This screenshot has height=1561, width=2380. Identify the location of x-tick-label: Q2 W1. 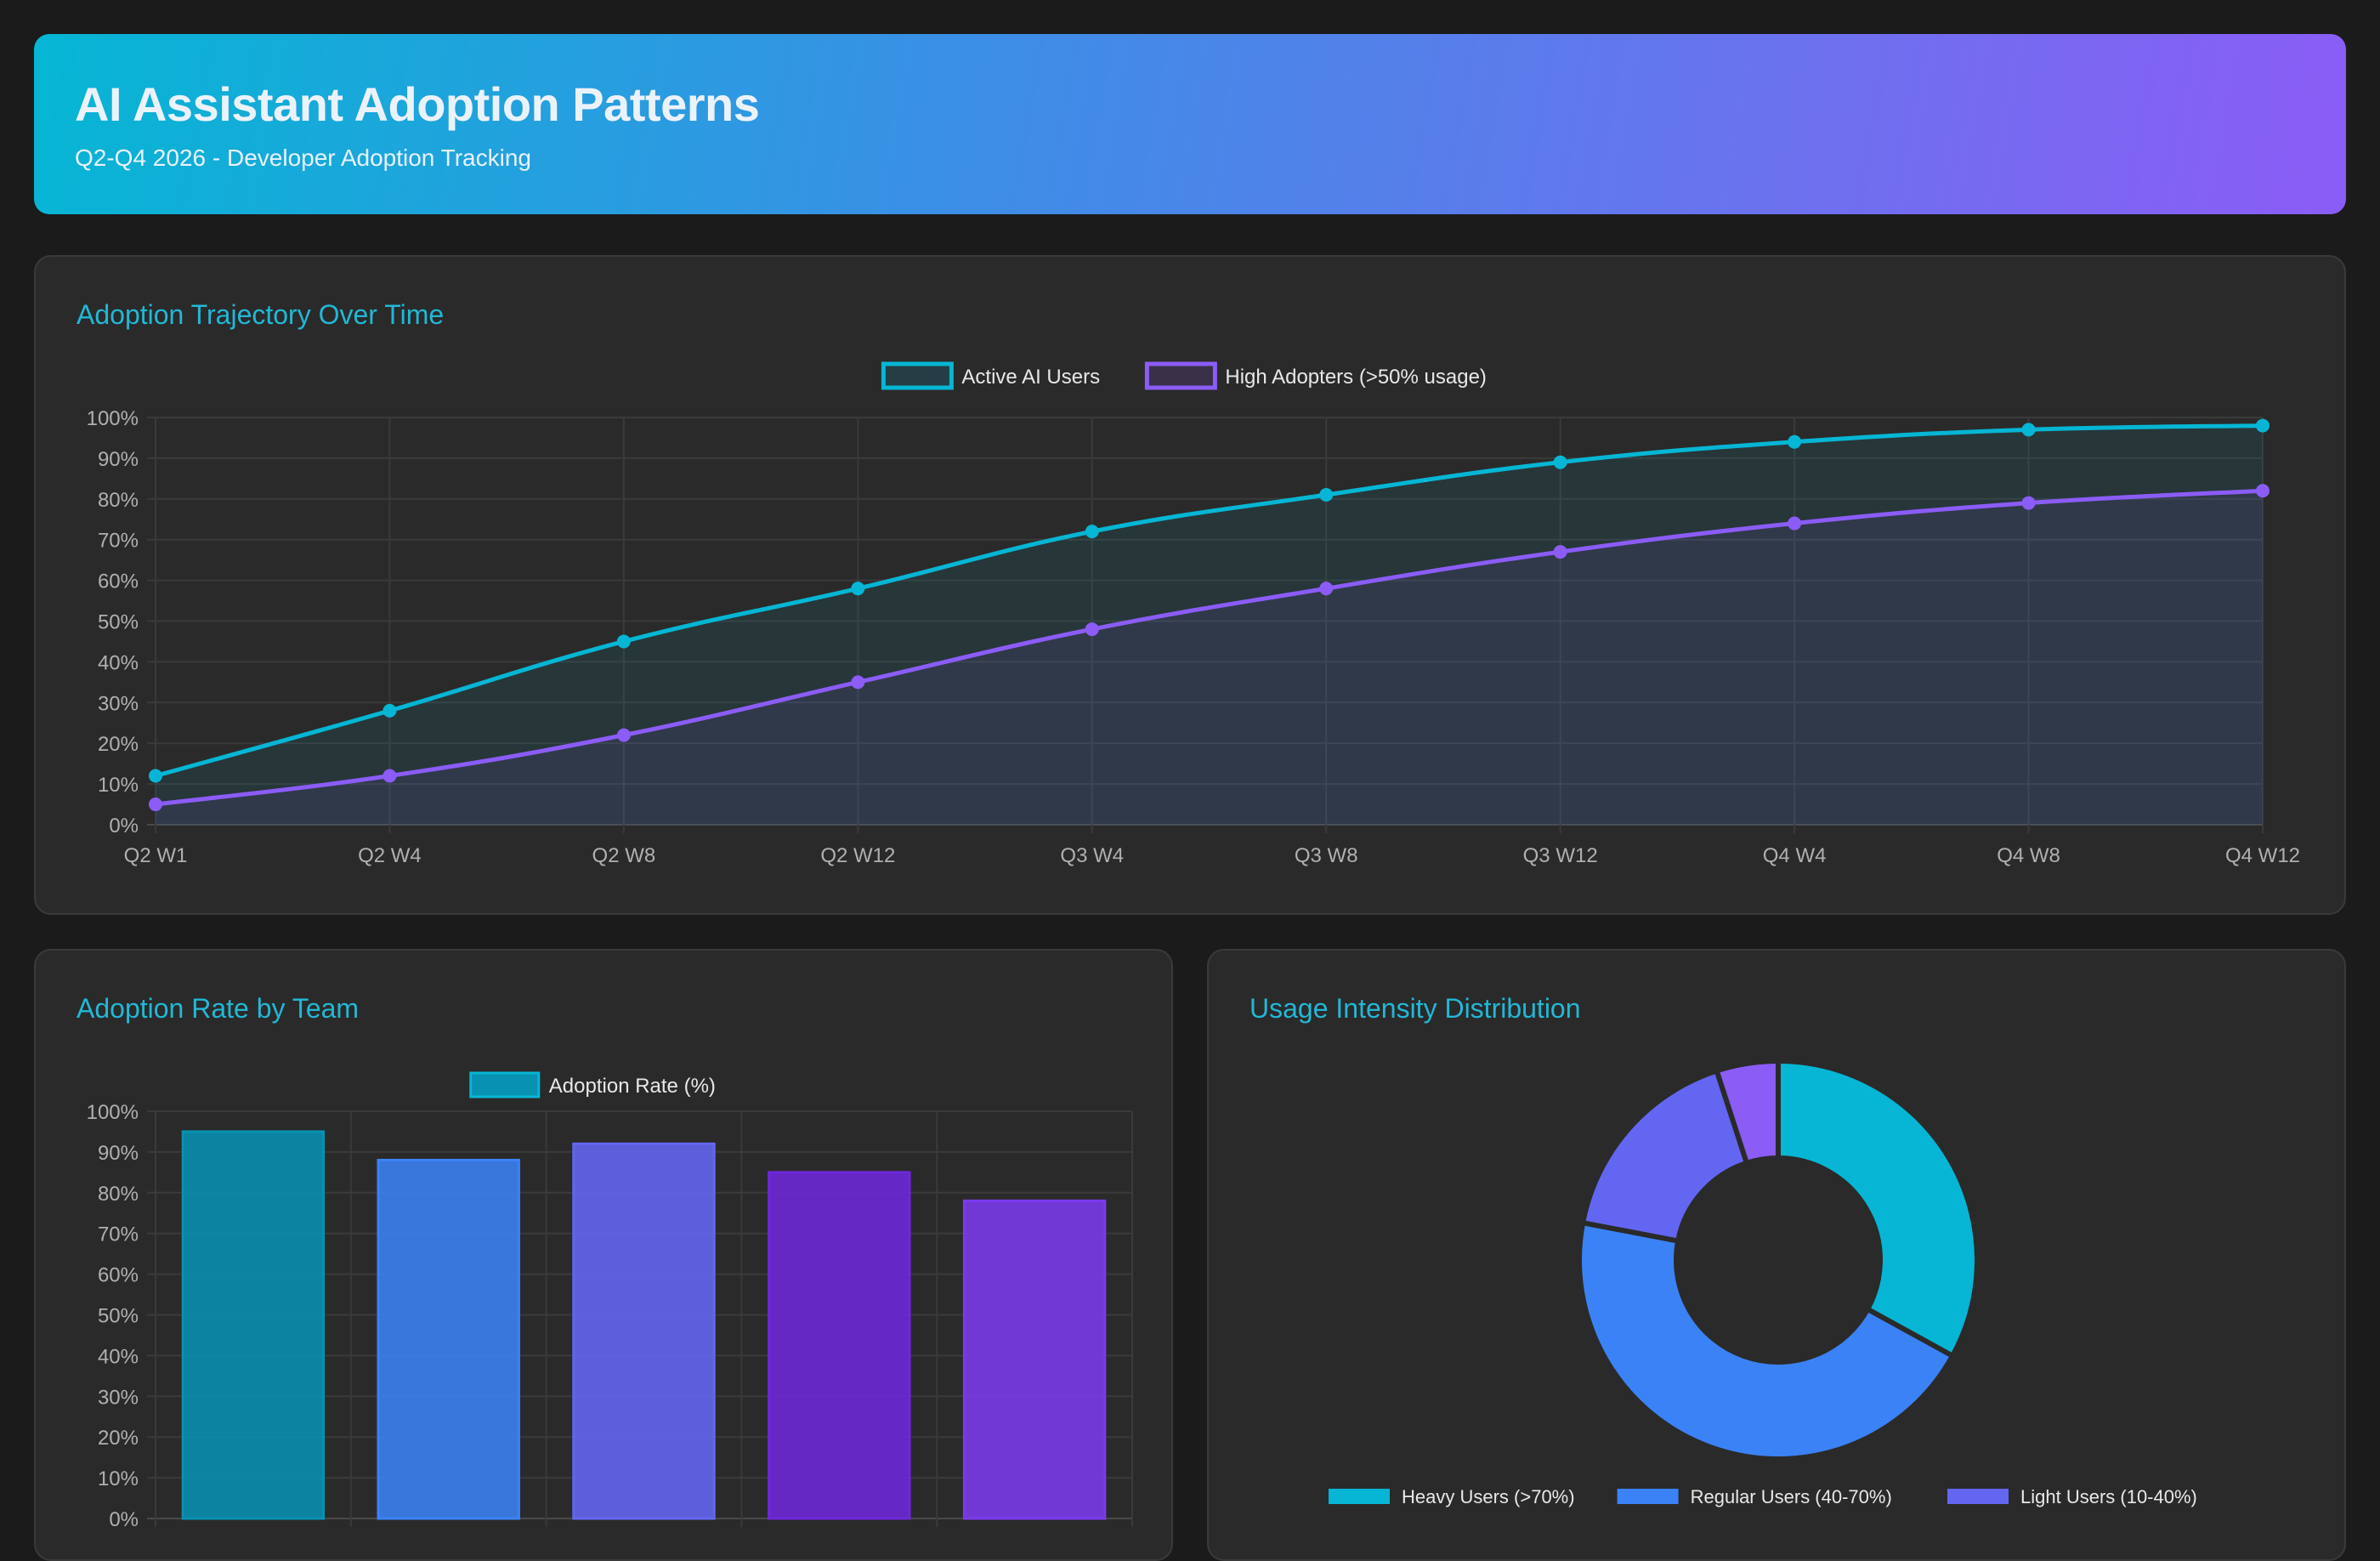
(156, 855).